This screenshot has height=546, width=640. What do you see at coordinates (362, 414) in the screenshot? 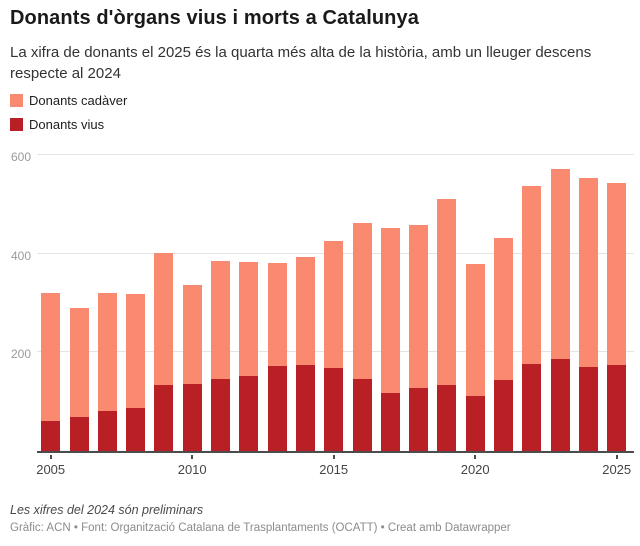
I see `bar-2016-vius` at bounding box center [362, 414].